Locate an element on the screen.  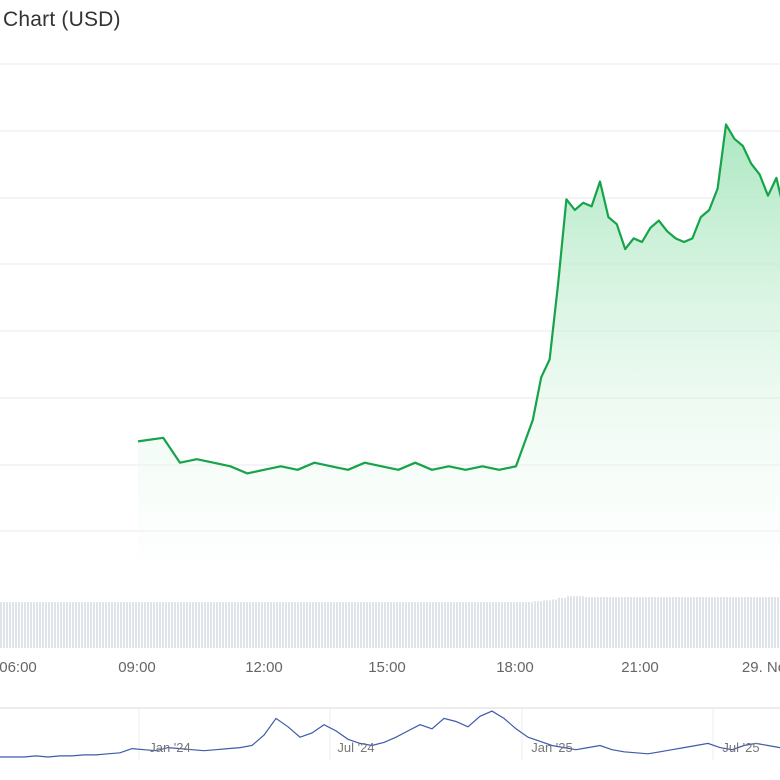
chart-title: Chart (USD) is located at coordinates (62, 19).